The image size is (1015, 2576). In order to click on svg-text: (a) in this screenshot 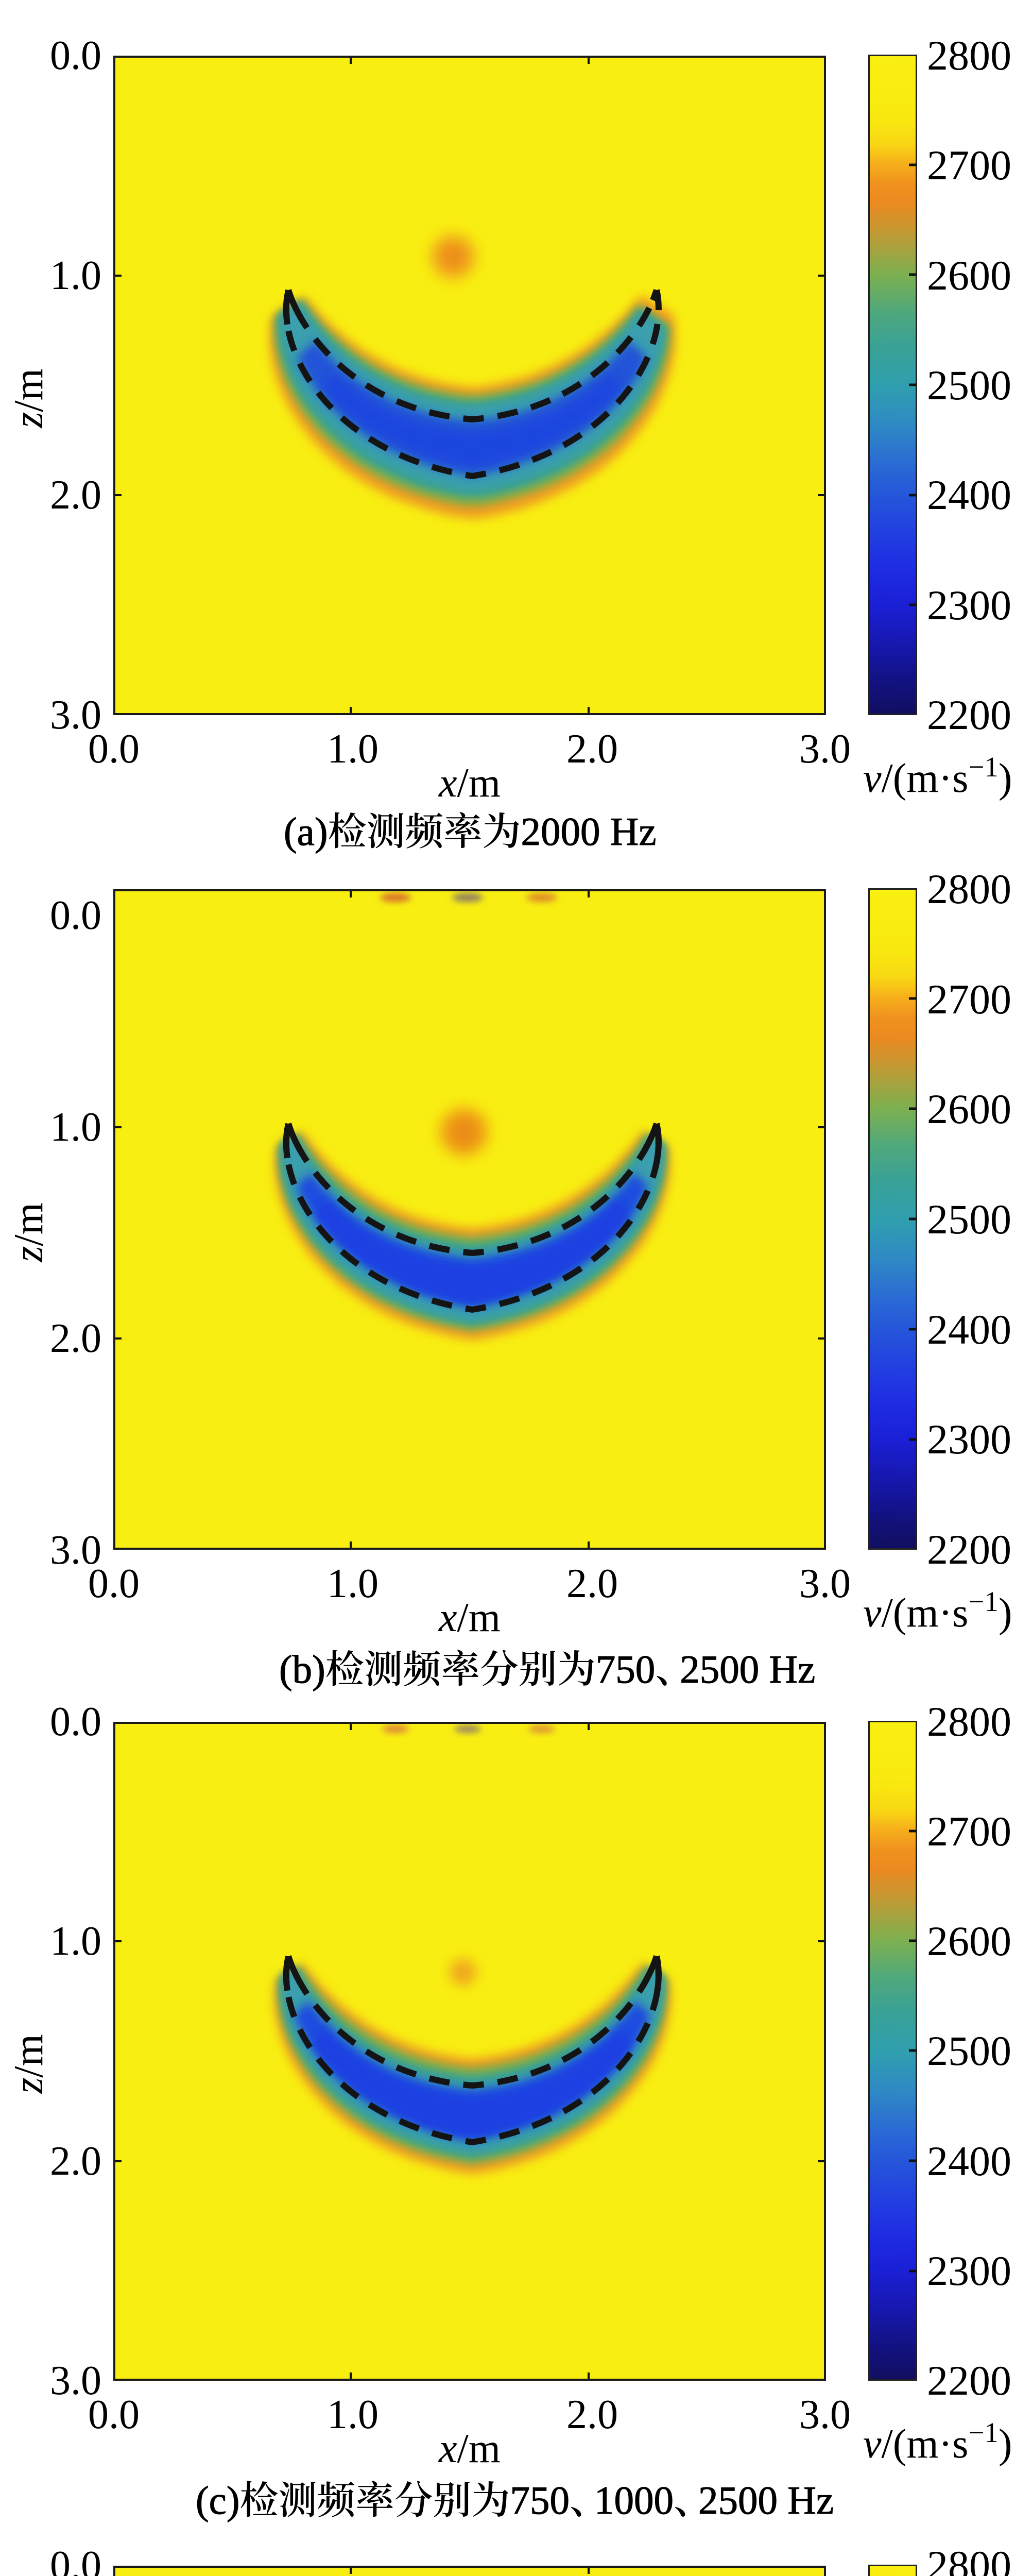, I will do `click(306, 831)`.